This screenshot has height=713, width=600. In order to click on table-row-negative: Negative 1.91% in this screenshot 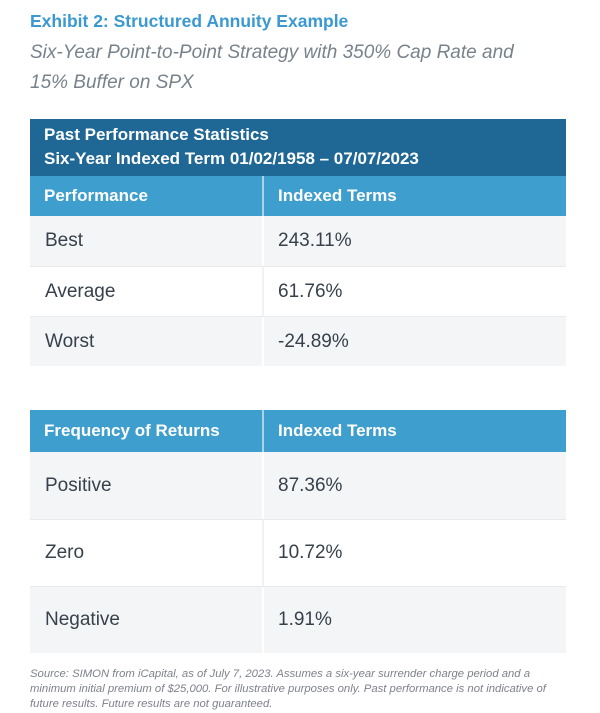, I will do `click(298, 619)`.